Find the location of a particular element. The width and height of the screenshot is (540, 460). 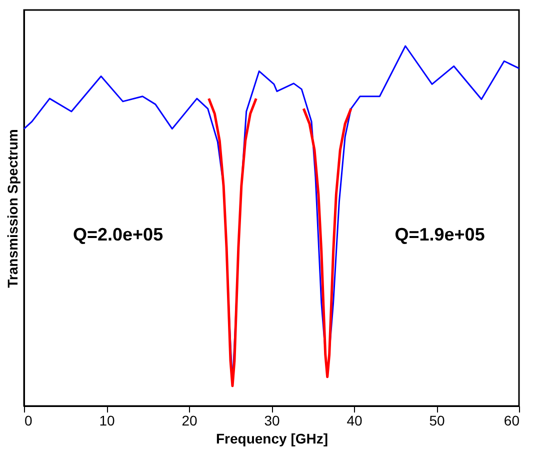

x-tick-label: 10 is located at coordinates (107, 420).